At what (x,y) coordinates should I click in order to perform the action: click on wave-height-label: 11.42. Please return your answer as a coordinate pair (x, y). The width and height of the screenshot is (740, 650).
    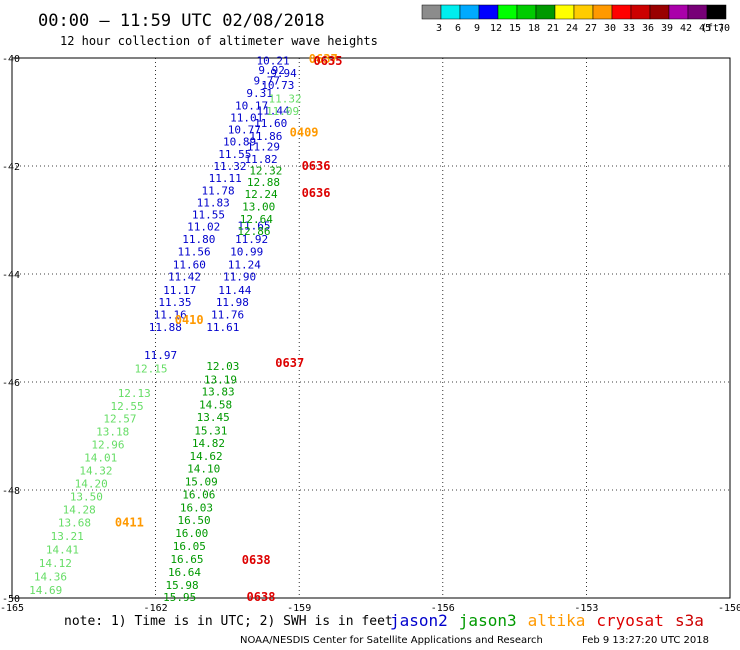
    Looking at the image, I should click on (184, 277).